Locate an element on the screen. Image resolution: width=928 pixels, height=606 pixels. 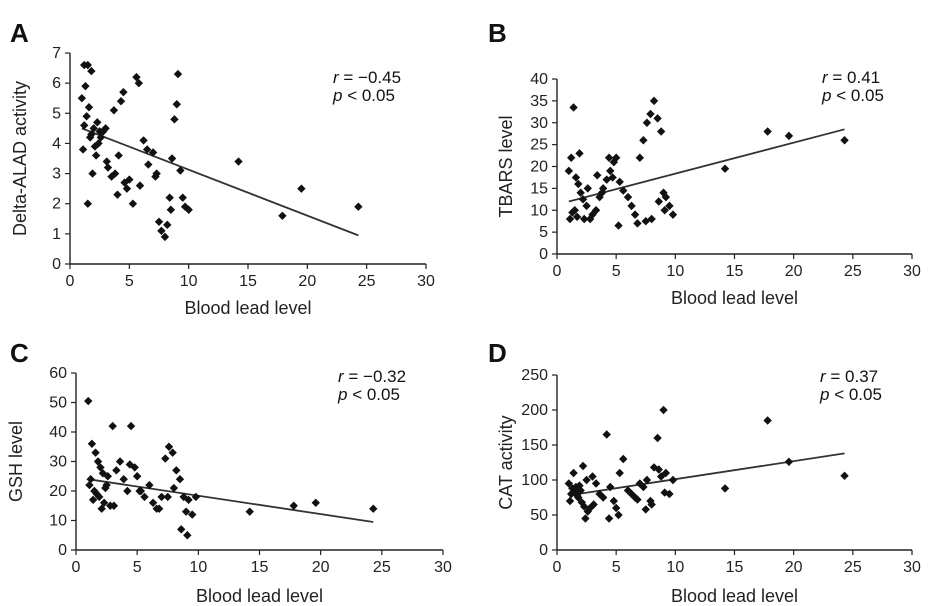
r-value: = 0.37 is located at coordinates (852, 376).